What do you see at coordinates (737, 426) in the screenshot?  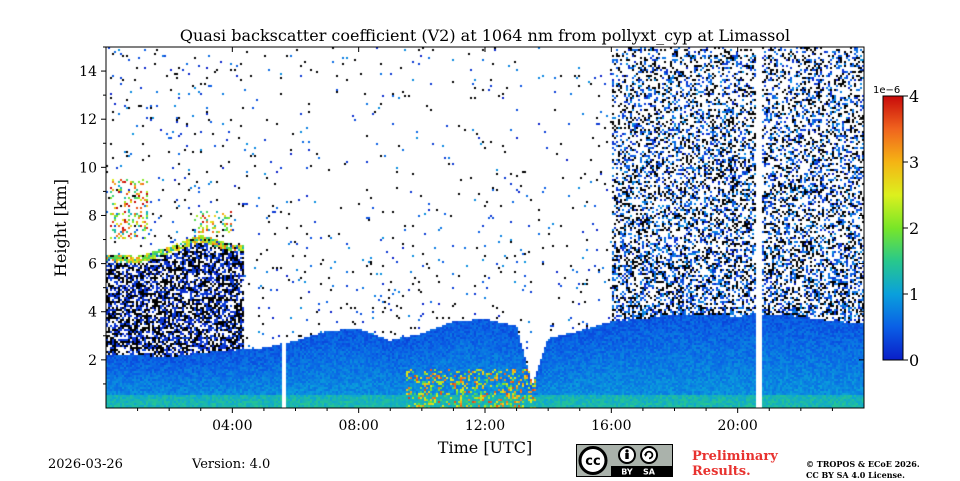 I see `x-tick-label: 20:00` at bounding box center [737, 426].